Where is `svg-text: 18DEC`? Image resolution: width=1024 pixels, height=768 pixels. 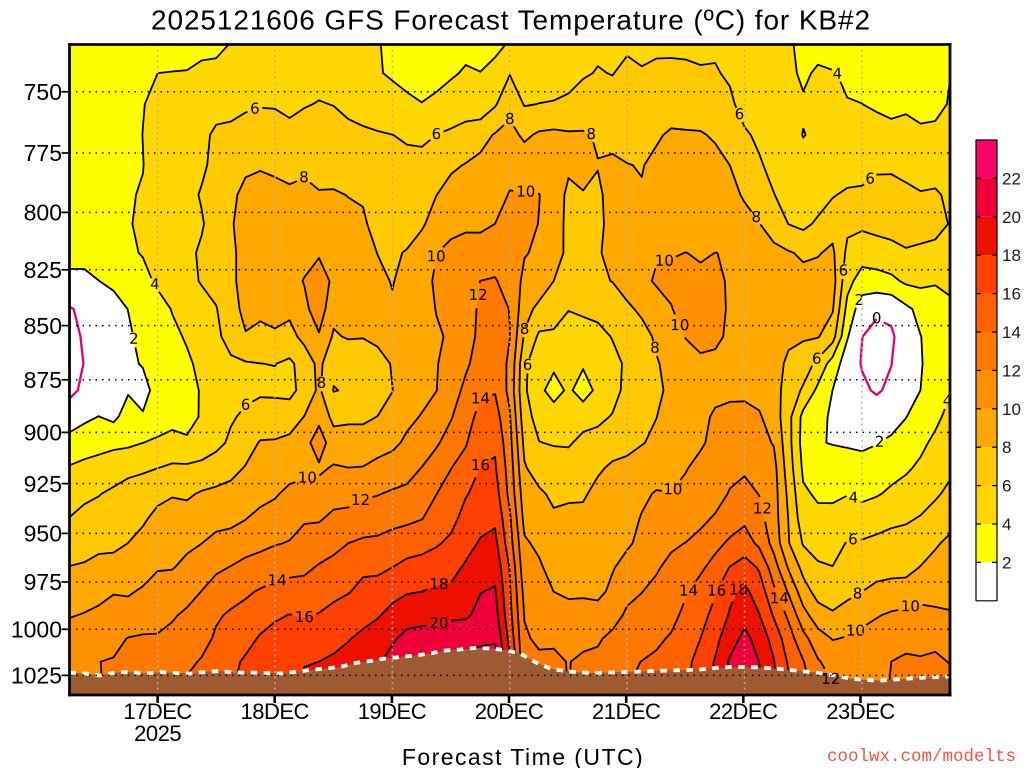 svg-text: 18DEC is located at coordinates (274, 711).